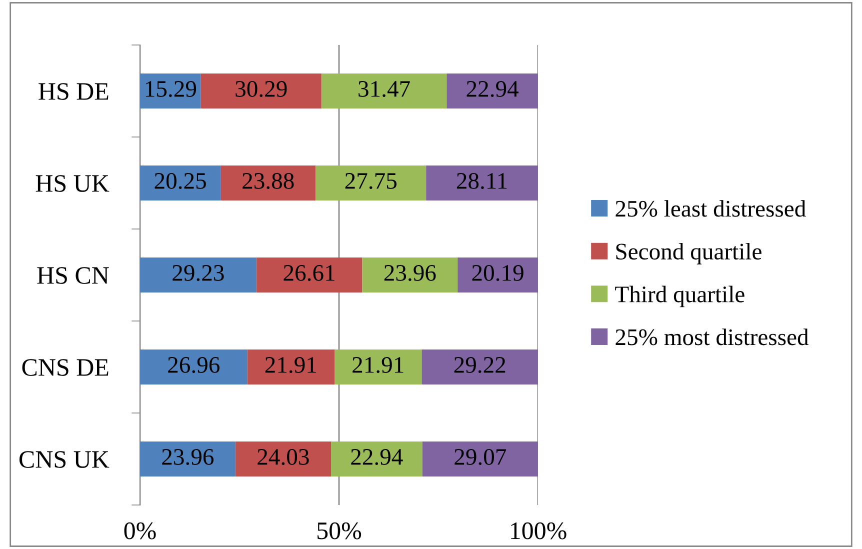  Describe the element at coordinates (689, 253) in the screenshot. I see `legend-label: Second quartile` at that location.